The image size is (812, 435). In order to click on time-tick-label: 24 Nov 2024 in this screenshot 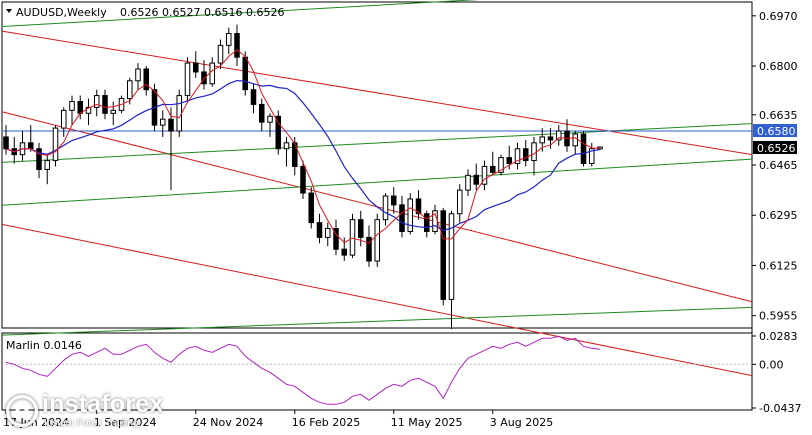, I will do `click(228, 422)`.